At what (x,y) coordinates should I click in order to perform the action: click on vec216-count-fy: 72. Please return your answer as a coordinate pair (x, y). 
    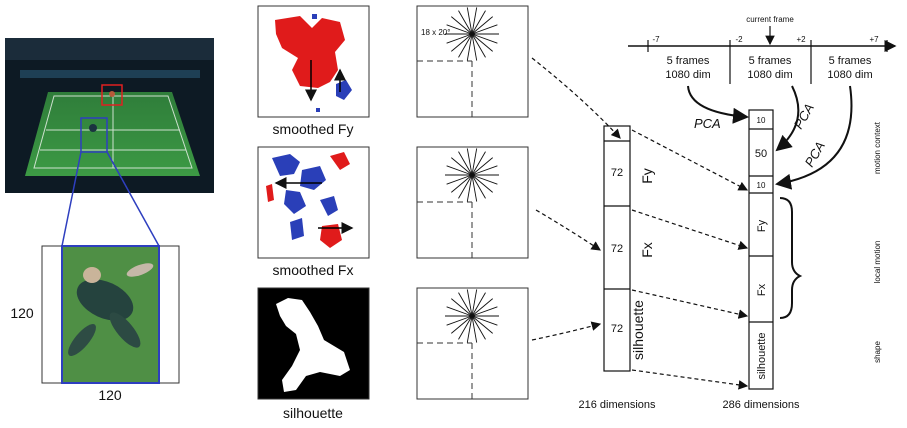
    Looking at the image, I should click on (617, 173).